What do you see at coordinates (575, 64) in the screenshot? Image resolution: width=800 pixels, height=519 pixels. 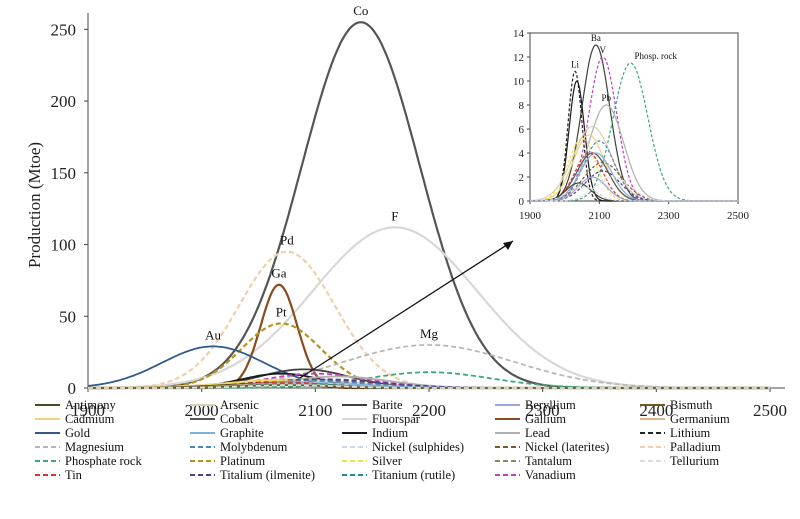 I see `inset-series-peak-label: Li` at bounding box center [575, 64].